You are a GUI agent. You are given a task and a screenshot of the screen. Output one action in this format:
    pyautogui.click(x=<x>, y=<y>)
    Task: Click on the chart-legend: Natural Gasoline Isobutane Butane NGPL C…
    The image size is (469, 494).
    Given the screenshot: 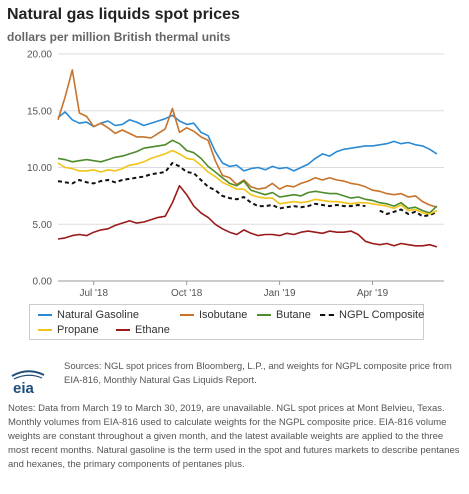 What is the action you would take?
    pyautogui.click(x=226, y=322)
    